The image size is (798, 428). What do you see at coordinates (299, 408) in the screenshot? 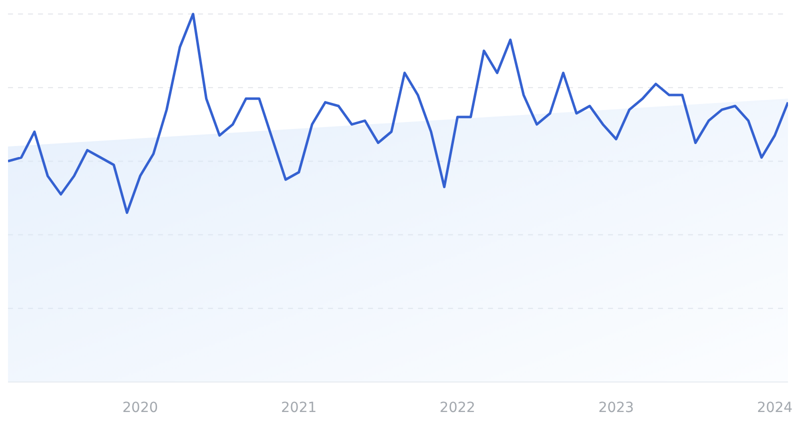
I see `x-tick-label: 2021` at bounding box center [299, 408].